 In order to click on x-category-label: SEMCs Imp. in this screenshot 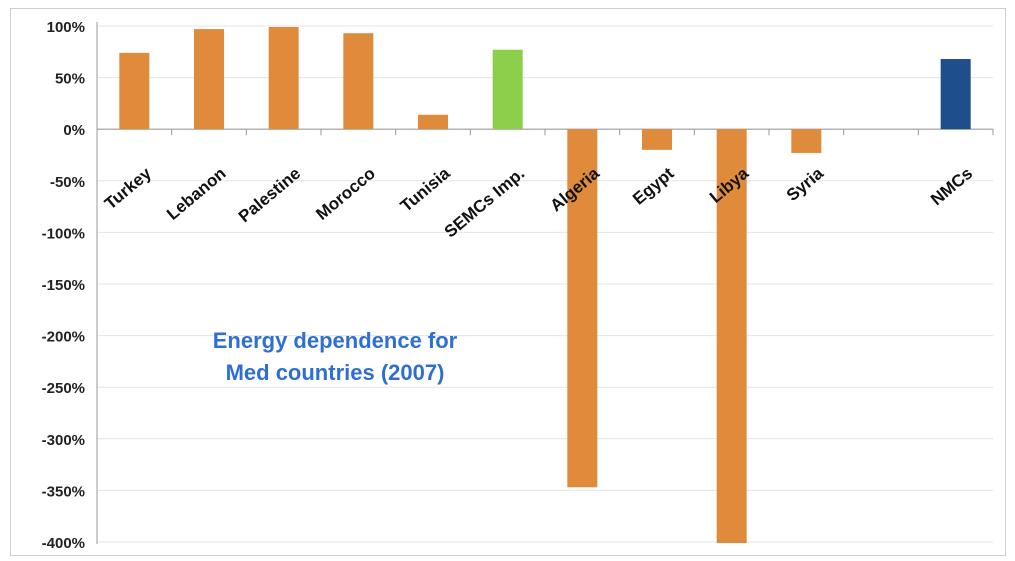, I will do `click(484, 203)`.